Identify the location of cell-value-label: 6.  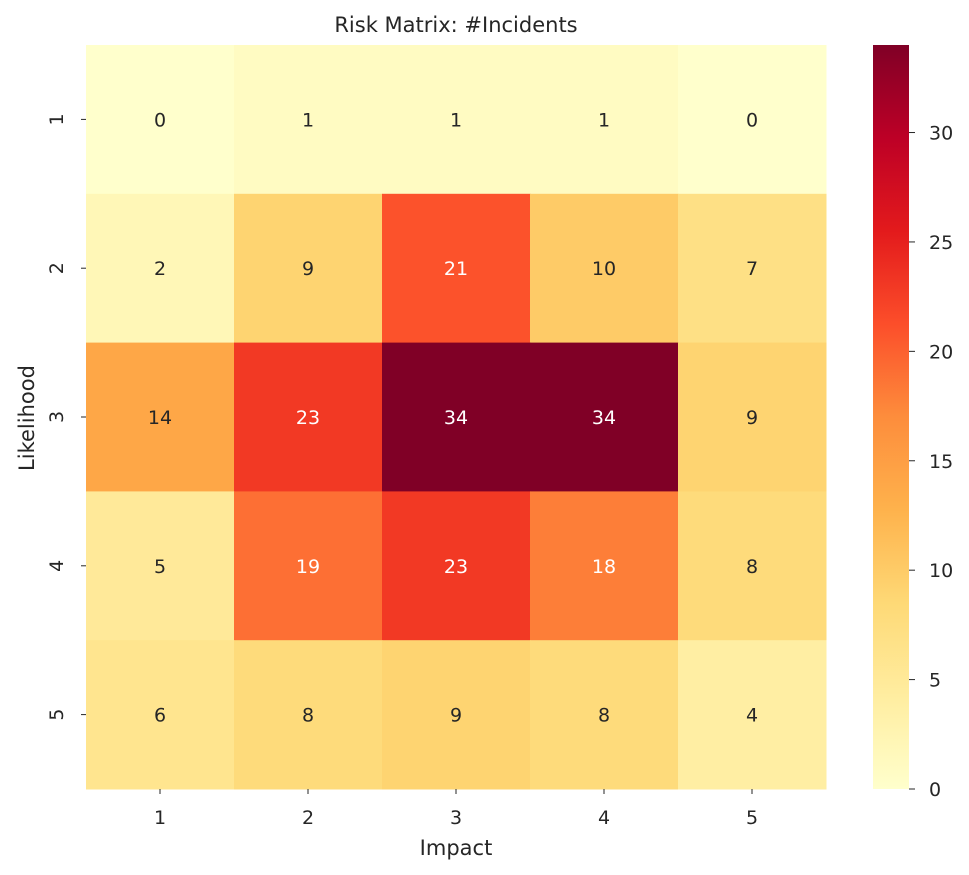
(160, 716).